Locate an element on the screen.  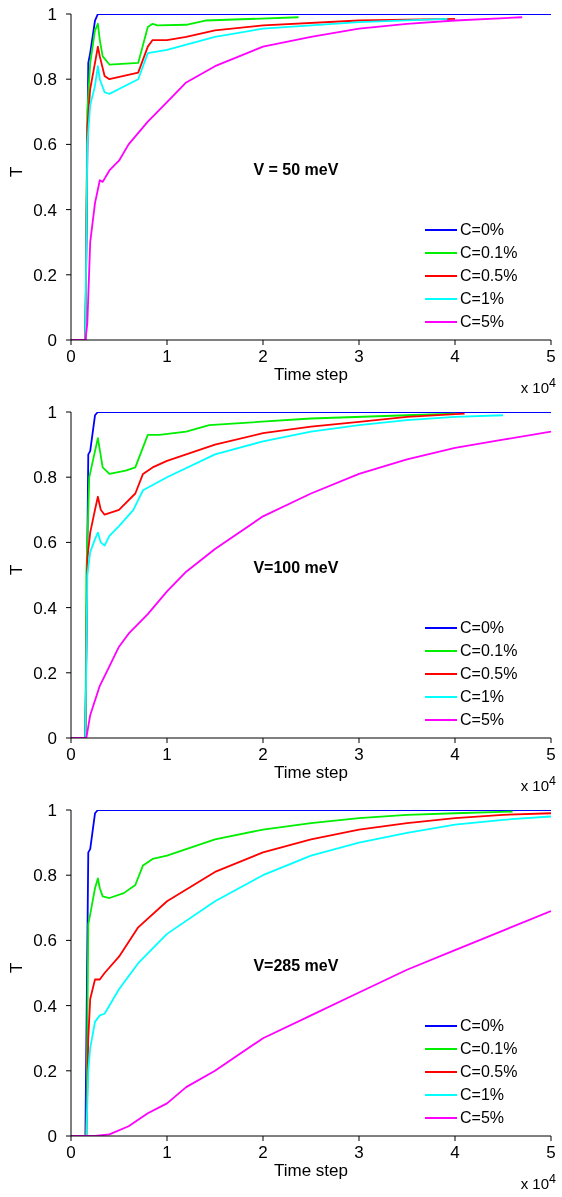
annotation: V=100 meV is located at coordinates (296, 567).